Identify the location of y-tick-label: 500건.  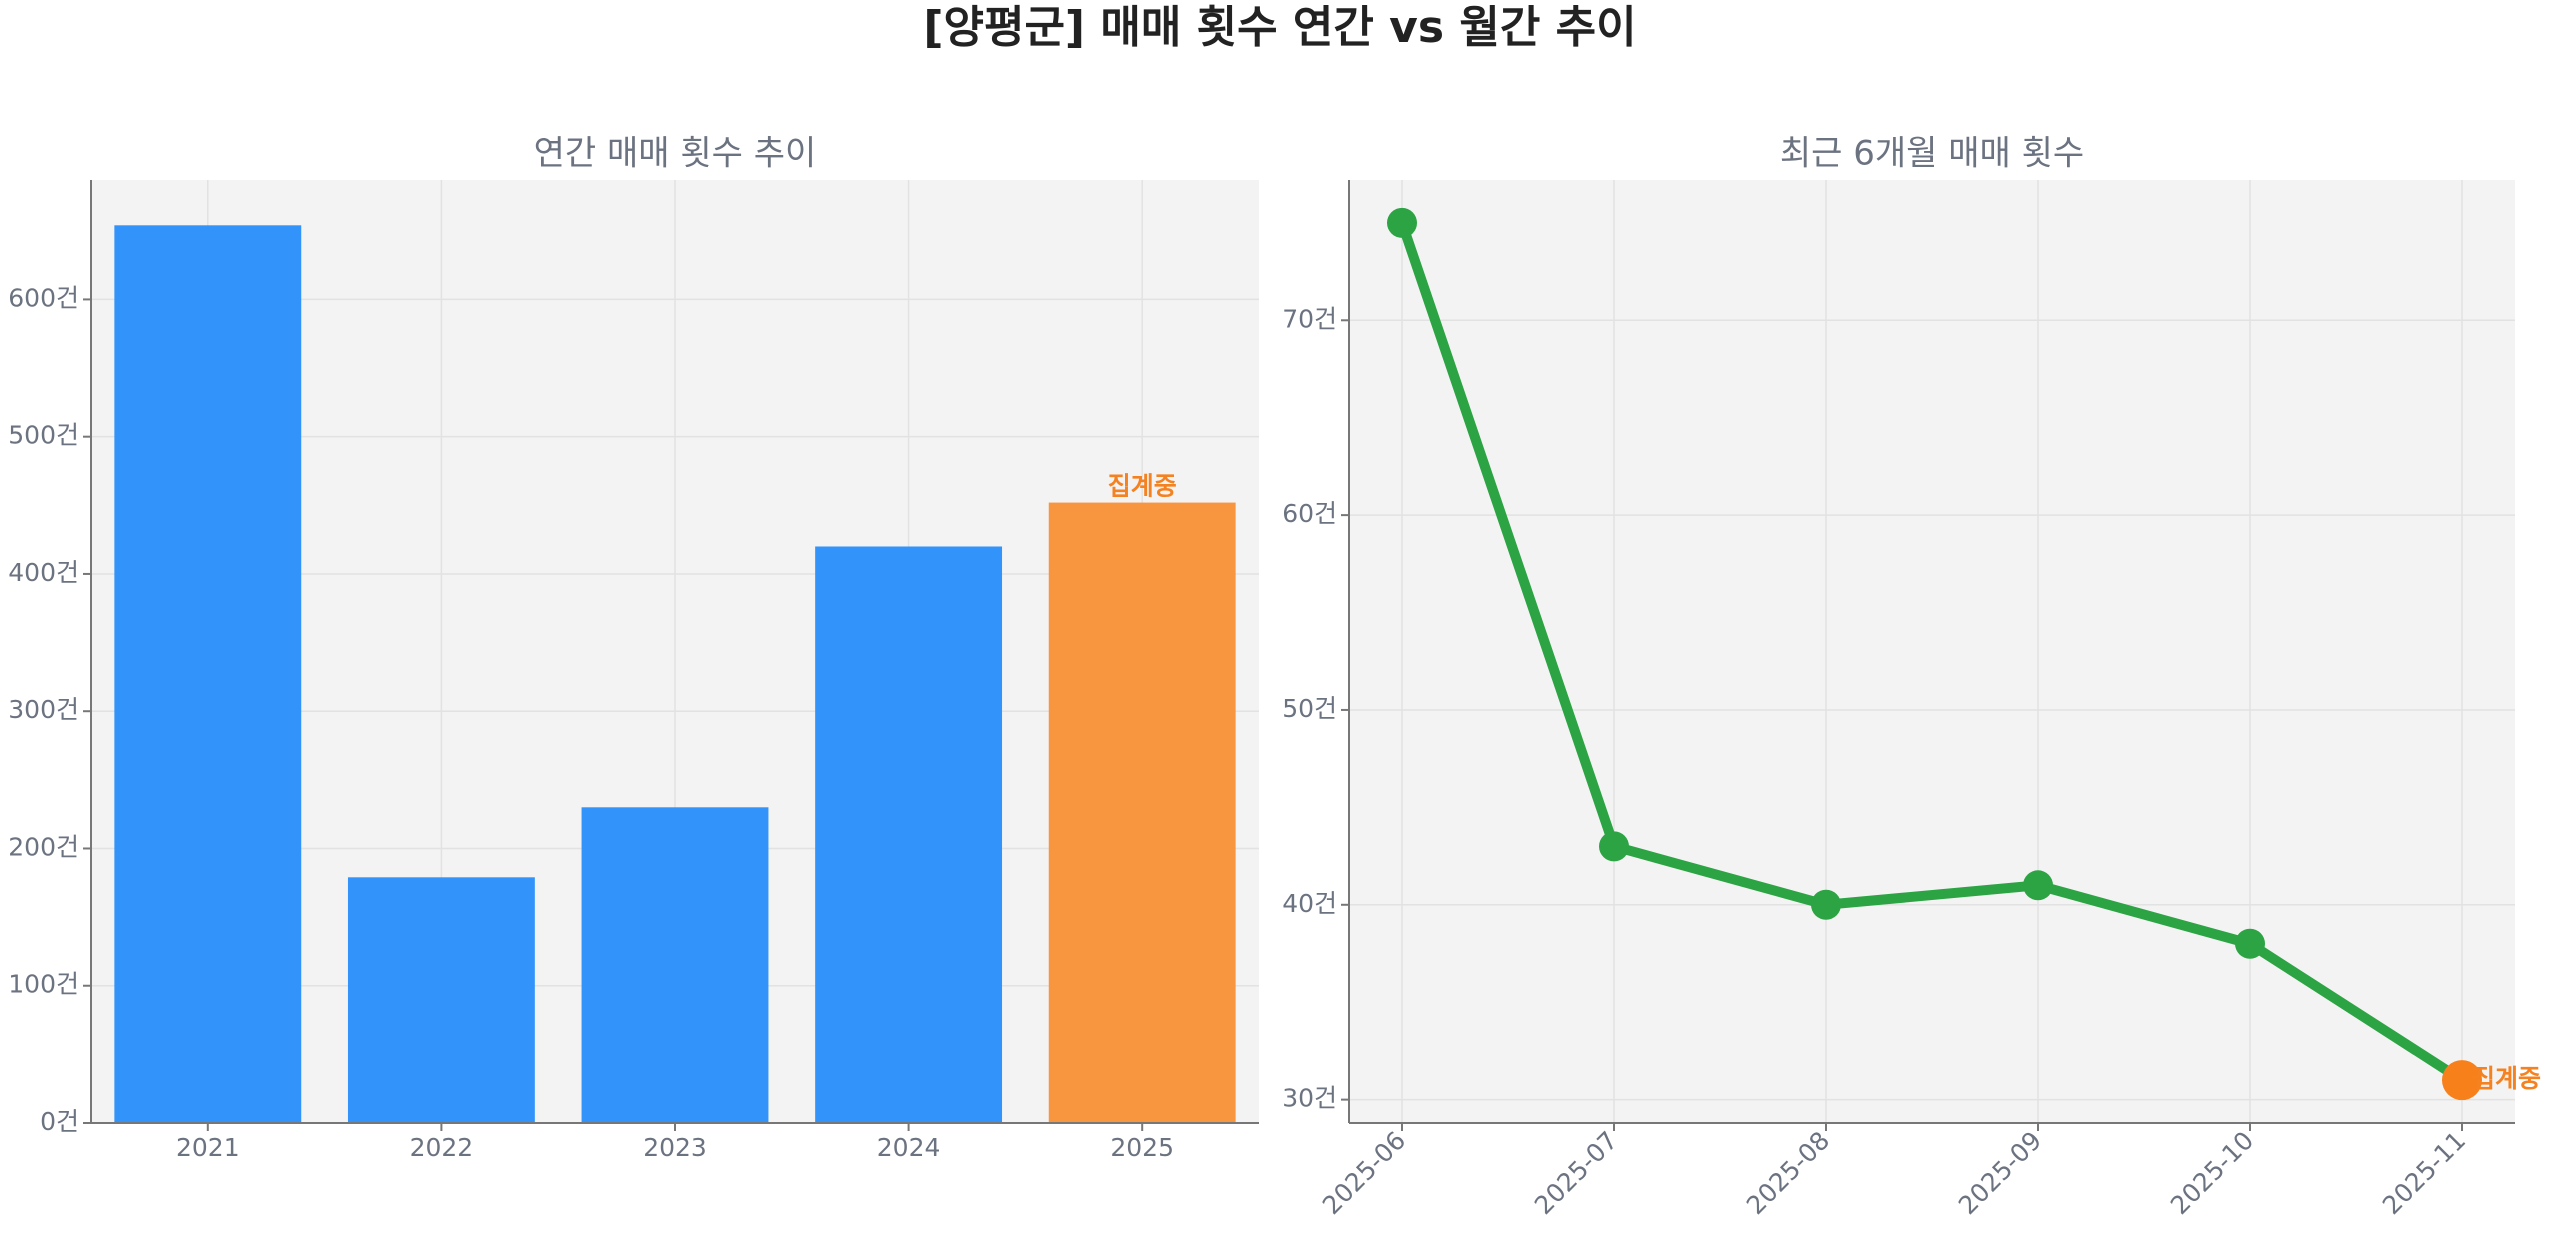
(43, 435).